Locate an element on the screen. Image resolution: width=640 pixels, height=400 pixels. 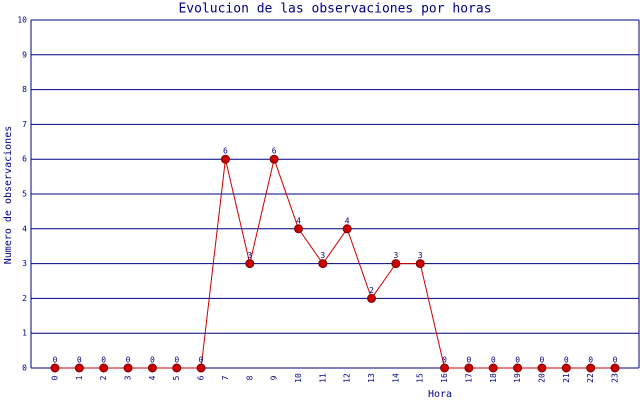
y-tick-label: 9 is located at coordinates (24, 54).